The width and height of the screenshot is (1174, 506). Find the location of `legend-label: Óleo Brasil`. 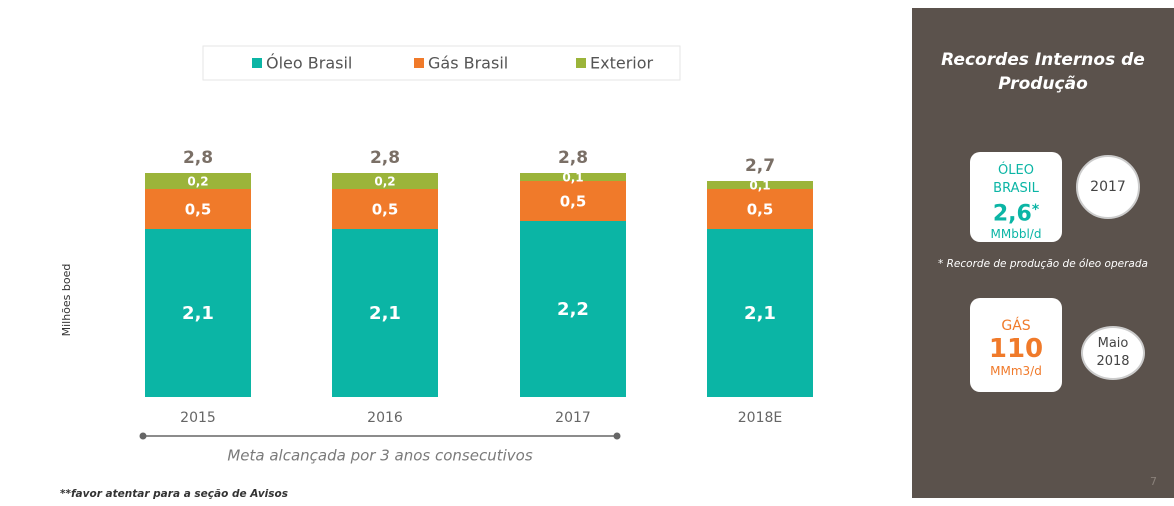

legend-label: Óleo Brasil is located at coordinates (309, 63).